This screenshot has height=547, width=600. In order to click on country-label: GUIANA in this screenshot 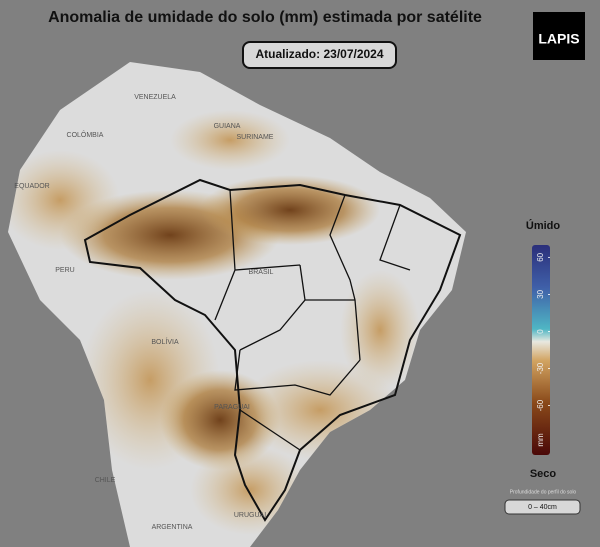, I will do `click(227, 126)`.